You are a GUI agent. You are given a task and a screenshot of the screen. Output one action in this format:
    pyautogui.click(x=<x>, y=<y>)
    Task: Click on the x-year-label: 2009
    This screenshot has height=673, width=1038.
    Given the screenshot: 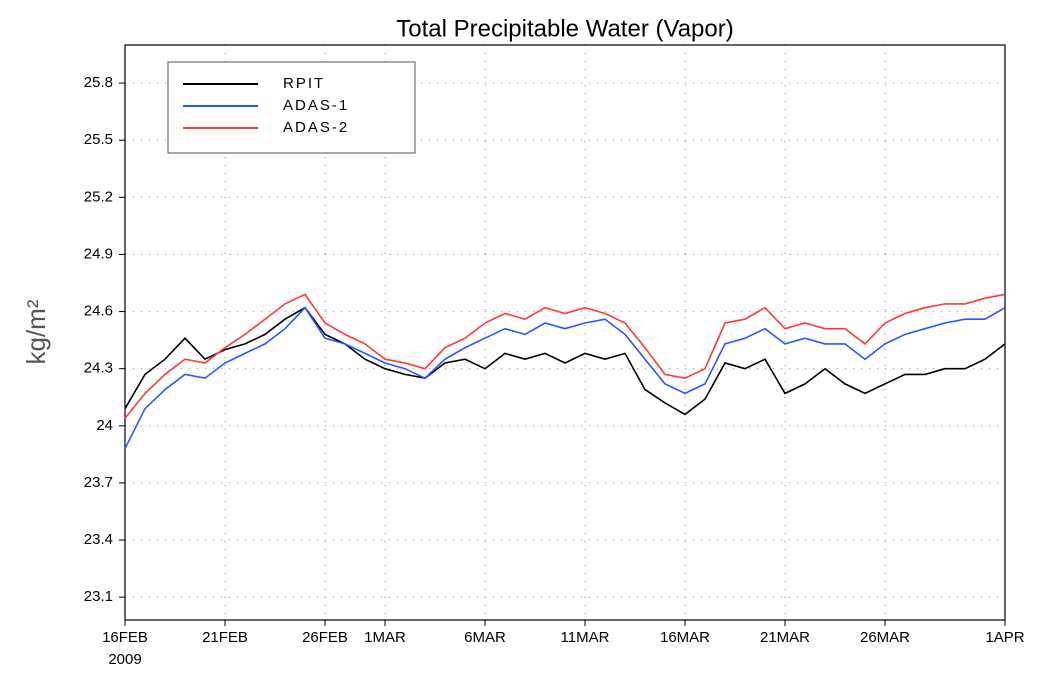 What is the action you would take?
    pyautogui.click(x=124, y=659)
    